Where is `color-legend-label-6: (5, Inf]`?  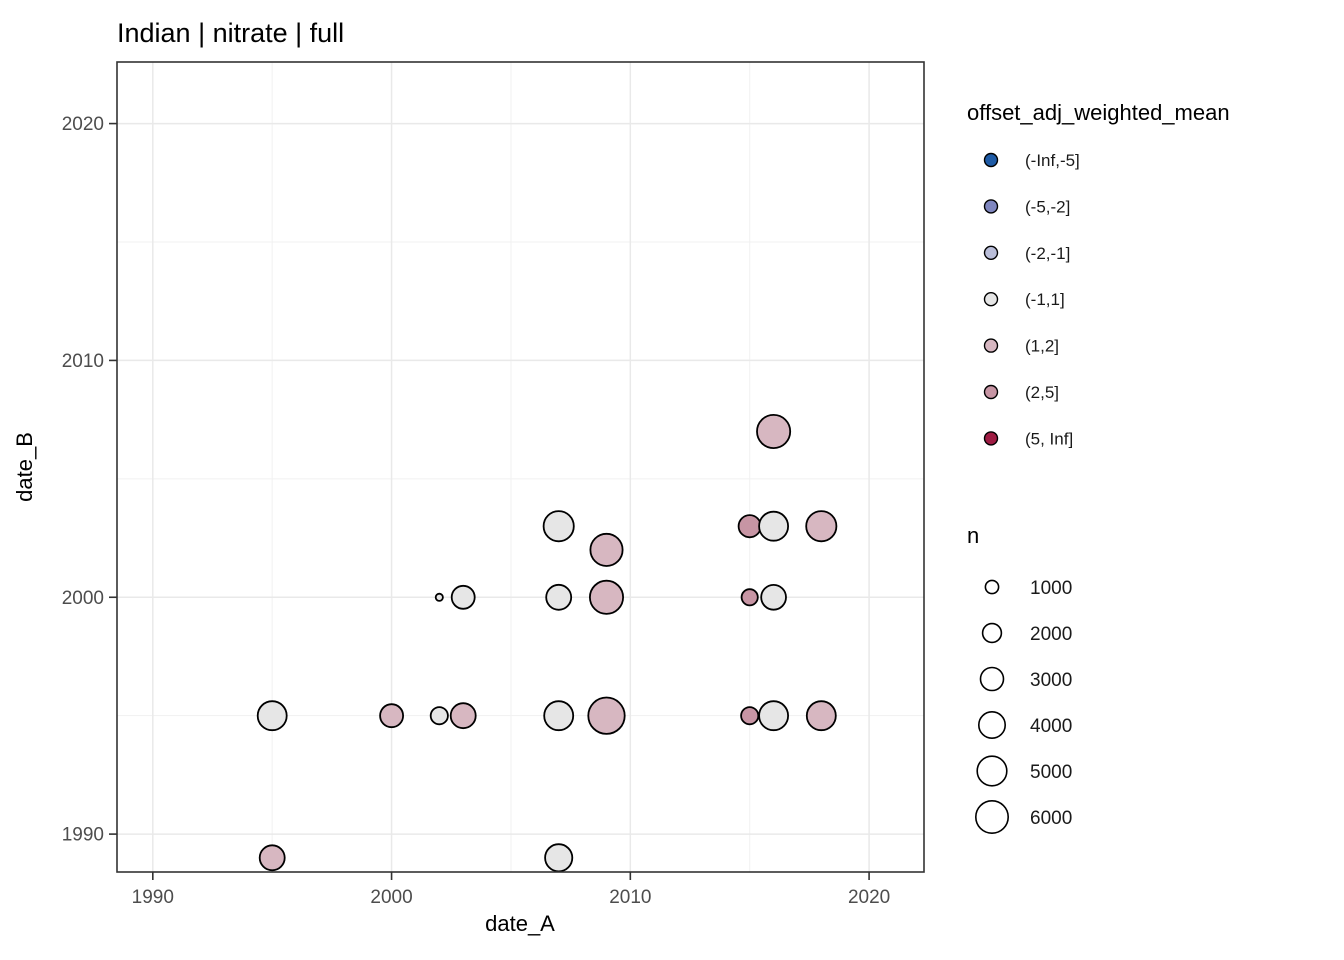 color-legend-label-6: (5, Inf] is located at coordinates (1049, 438).